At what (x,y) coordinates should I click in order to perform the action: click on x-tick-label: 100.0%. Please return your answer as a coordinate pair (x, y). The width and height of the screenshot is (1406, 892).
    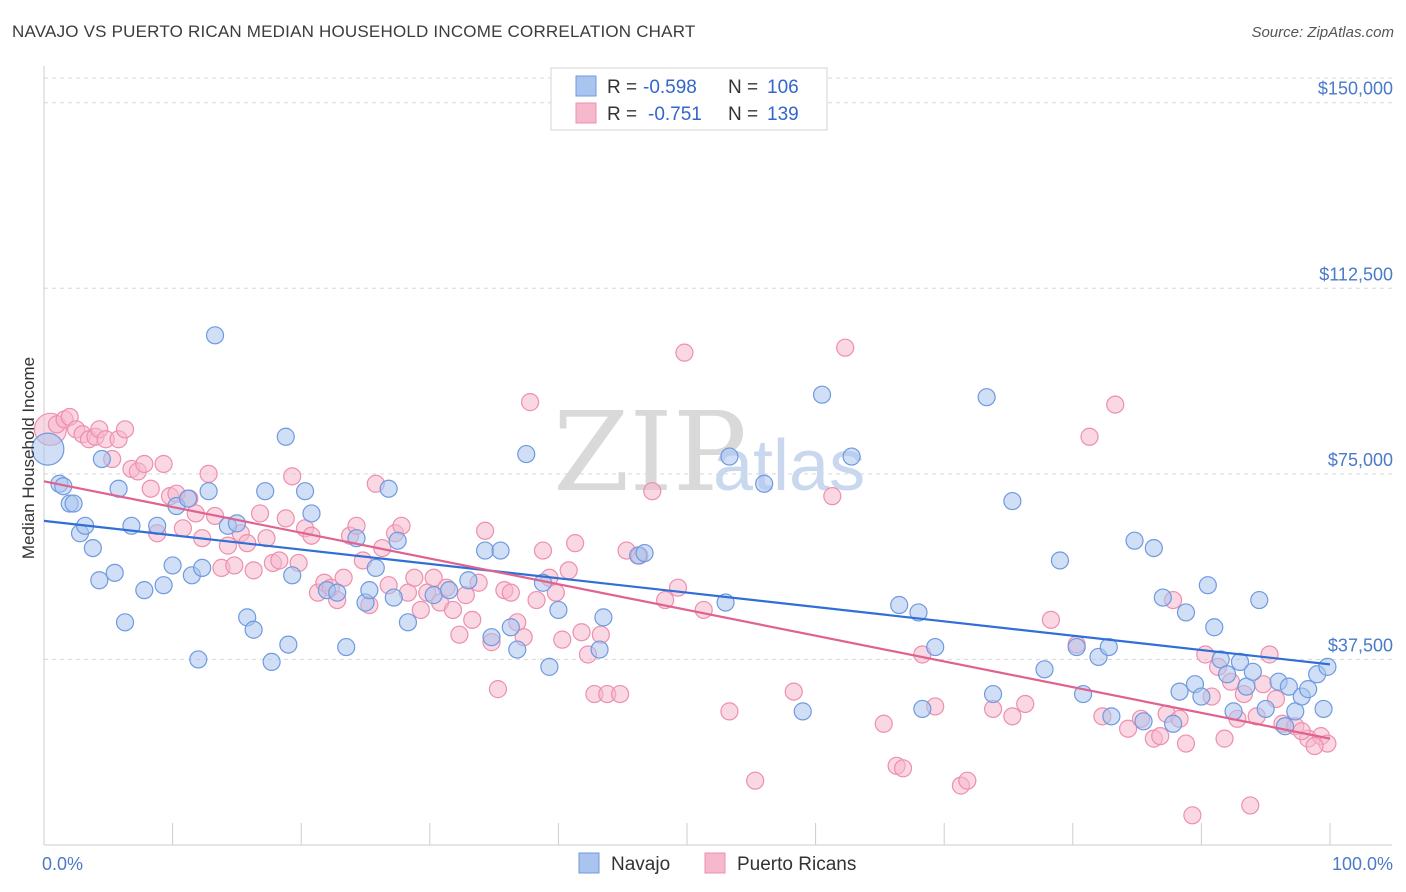
    Looking at the image, I should click on (1362, 864).